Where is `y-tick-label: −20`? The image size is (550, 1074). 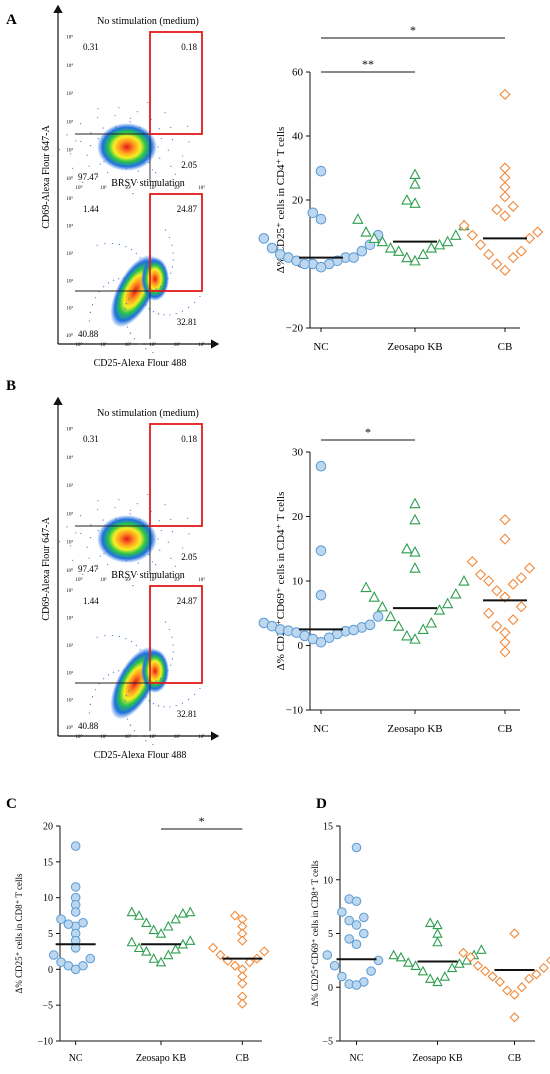
y-tick-label: −20 is located at coordinates (295, 329).